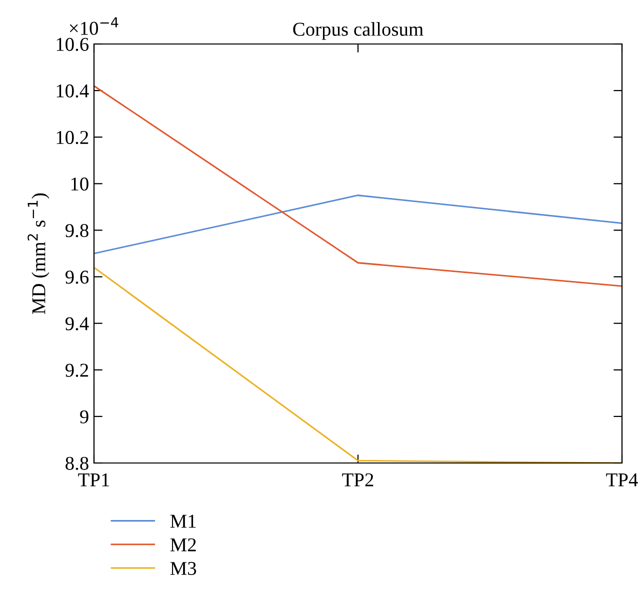 This screenshot has width=643, height=598. What do you see at coordinates (76, 370) in the screenshot?
I see `y-tick-label: 9.2` at bounding box center [76, 370].